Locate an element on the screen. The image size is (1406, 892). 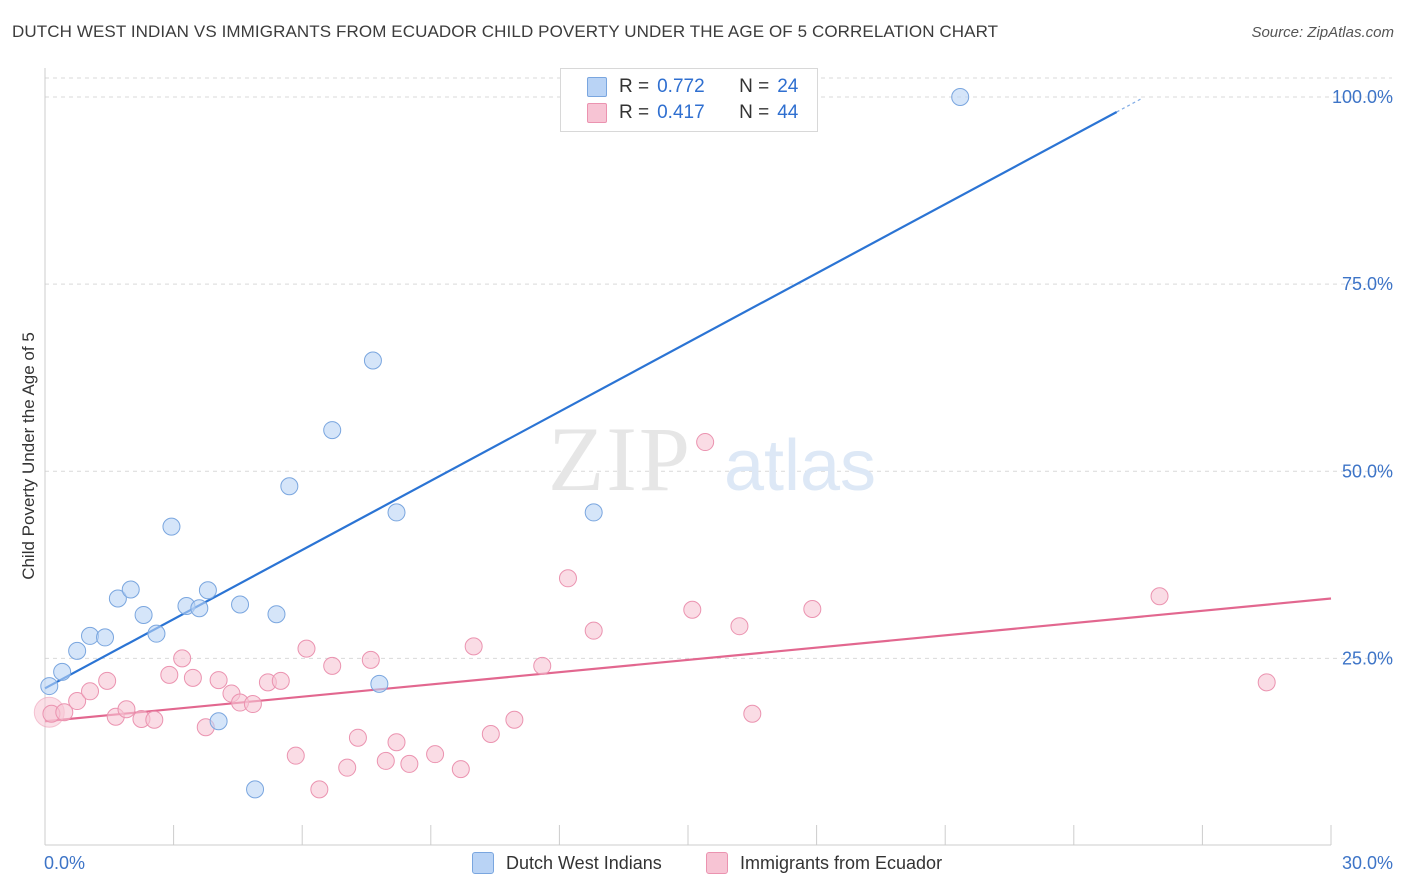
watermark: ZIP atlas is located at coordinates (712, 459).